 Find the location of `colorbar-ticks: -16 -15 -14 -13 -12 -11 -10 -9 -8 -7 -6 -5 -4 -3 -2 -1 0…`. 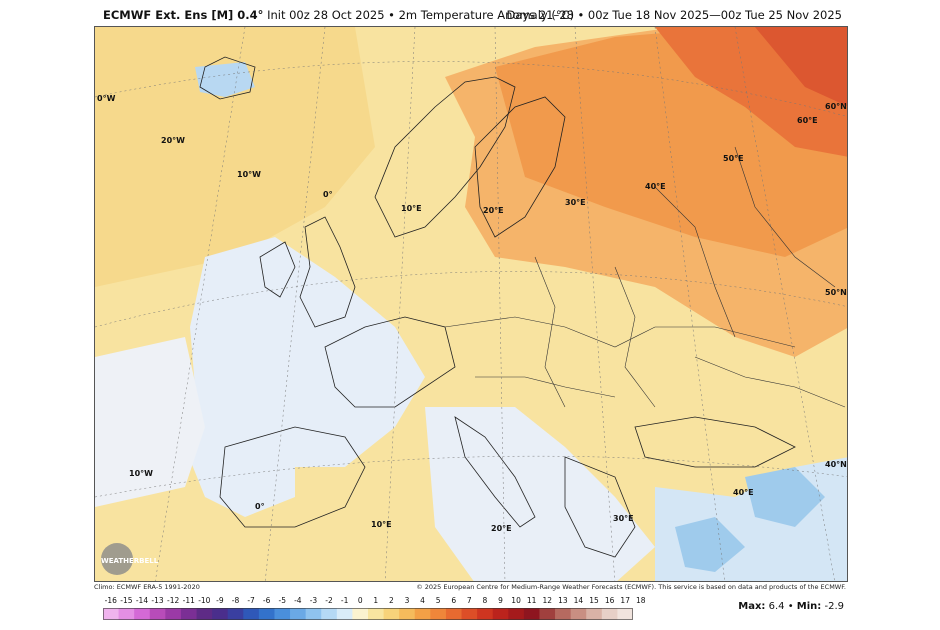

colorbar-ticks: -16 -15 -14 -13 -12 -11 -10 -9 -8 -7 -6 -5 -4 -3 -2 -1 0… is located at coordinates (374, 601).